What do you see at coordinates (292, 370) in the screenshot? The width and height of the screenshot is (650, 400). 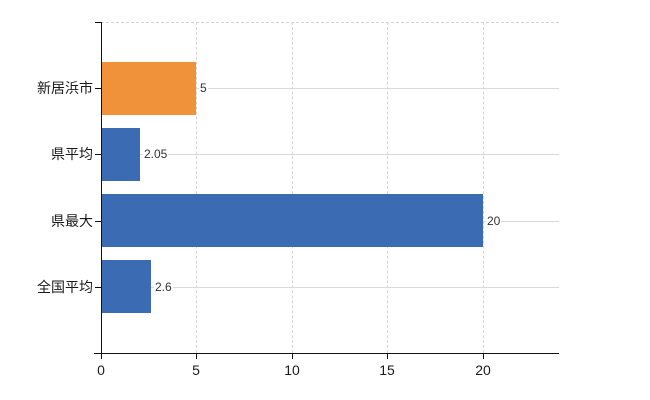 I see `x-axis-tick-label: 10` at bounding box center [292, 370].